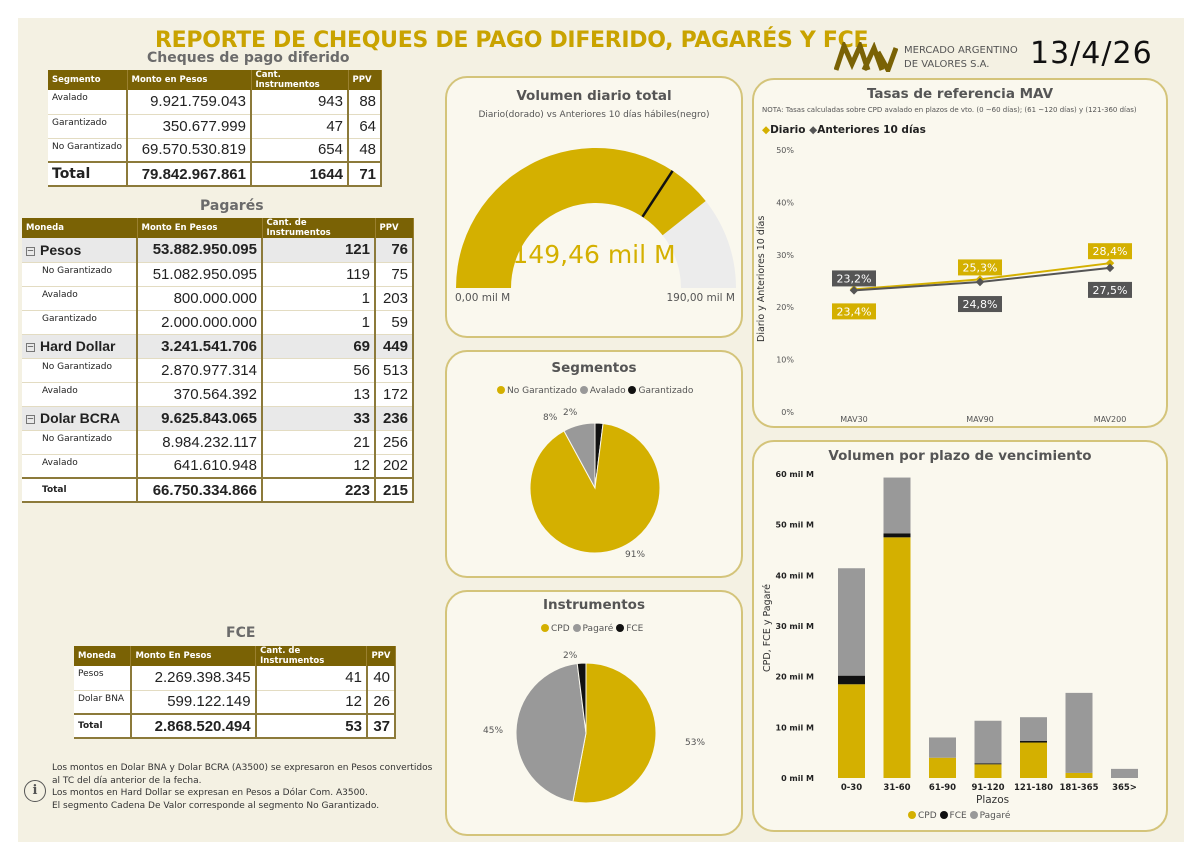 This screenshot has height=862, width=1200. What do you see at coordinates (319, 298) in the screenshot?
I see `cell: 1` at bounding box center [319, 298].